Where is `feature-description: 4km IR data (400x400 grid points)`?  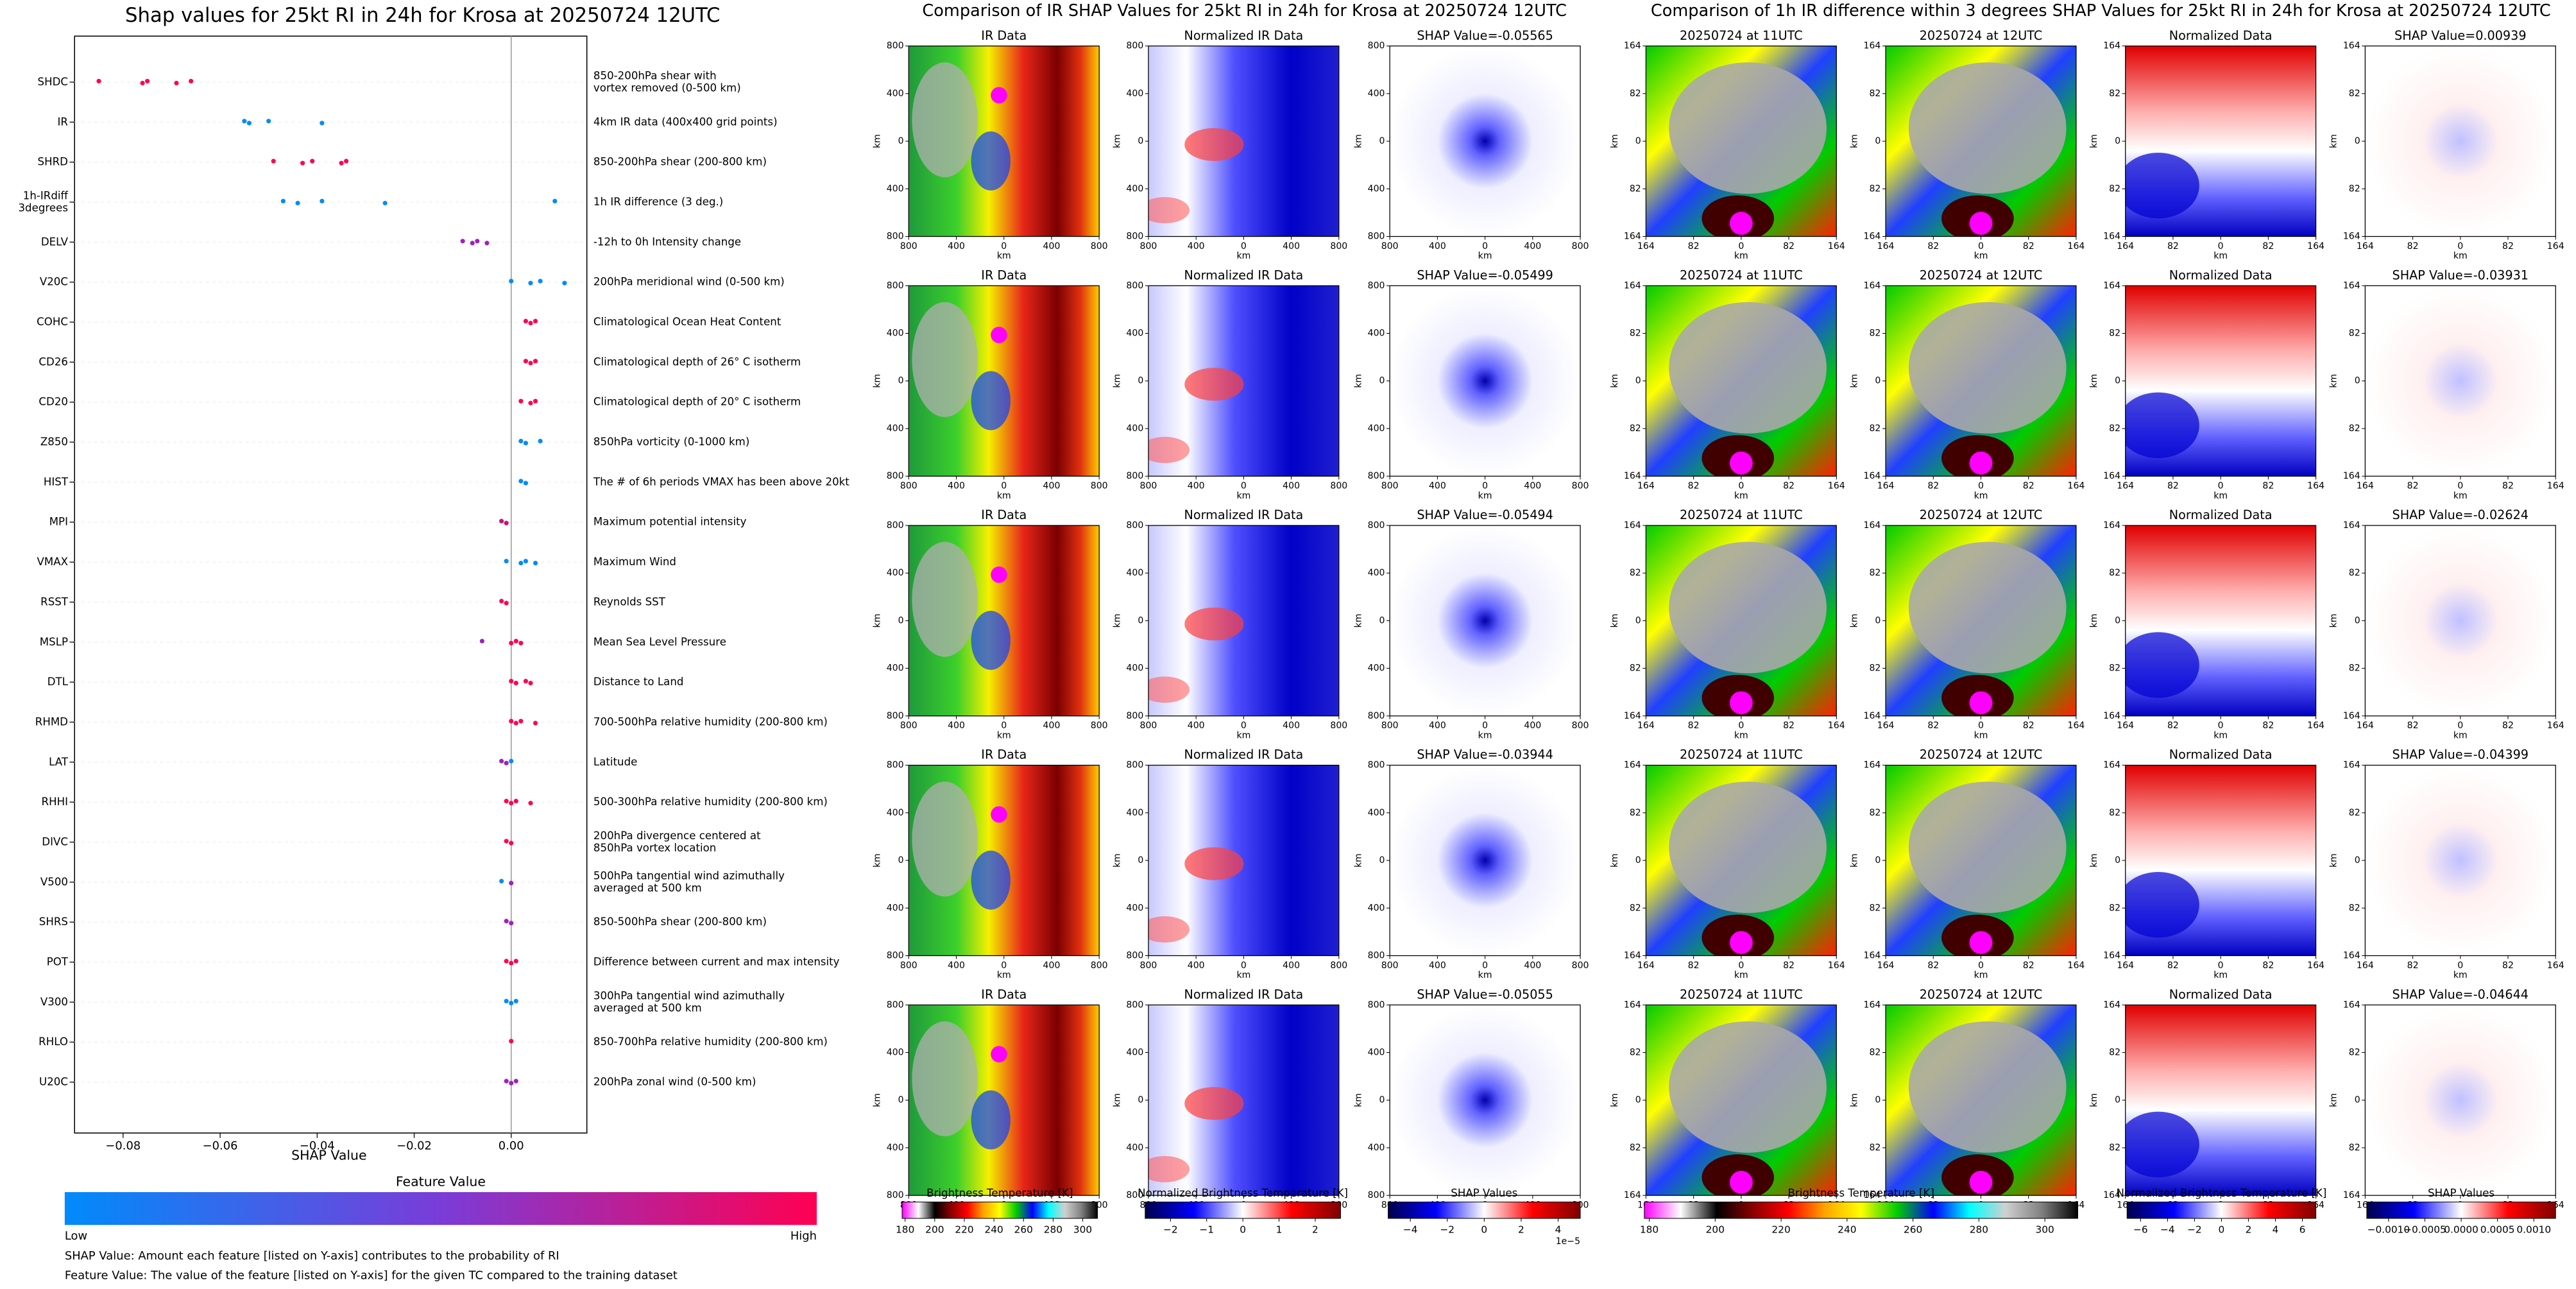
feature-description: 4km IR data (400x400 grid points) is located at coordinates (686, 121).